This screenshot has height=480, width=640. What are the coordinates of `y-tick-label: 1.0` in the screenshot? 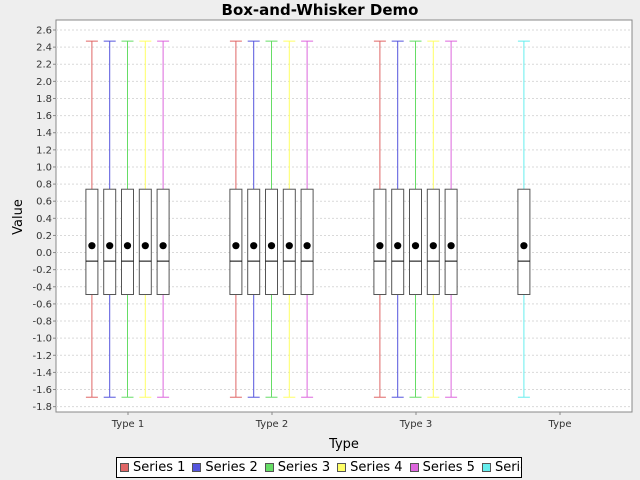 It's located at (44, 167).